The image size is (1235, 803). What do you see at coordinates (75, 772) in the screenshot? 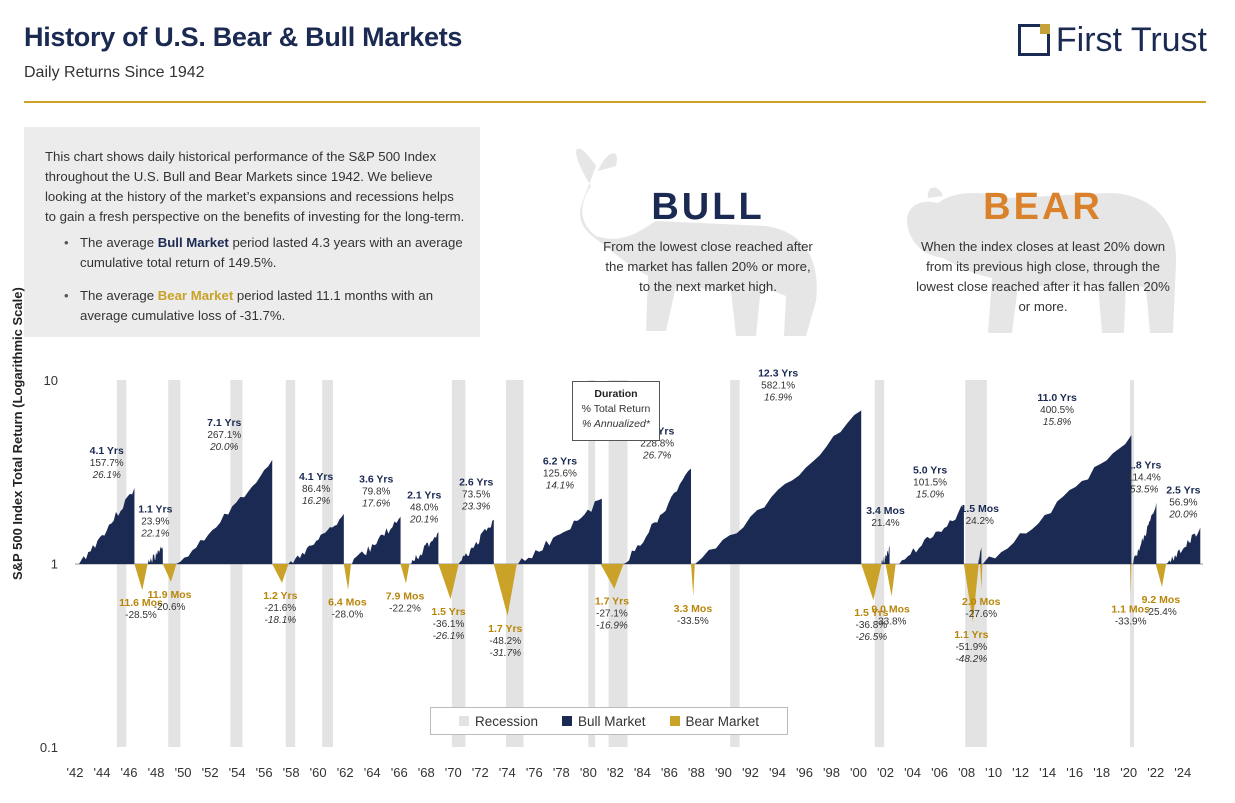
I see `x-tick-label: '42` at bounding box center [75, 772].